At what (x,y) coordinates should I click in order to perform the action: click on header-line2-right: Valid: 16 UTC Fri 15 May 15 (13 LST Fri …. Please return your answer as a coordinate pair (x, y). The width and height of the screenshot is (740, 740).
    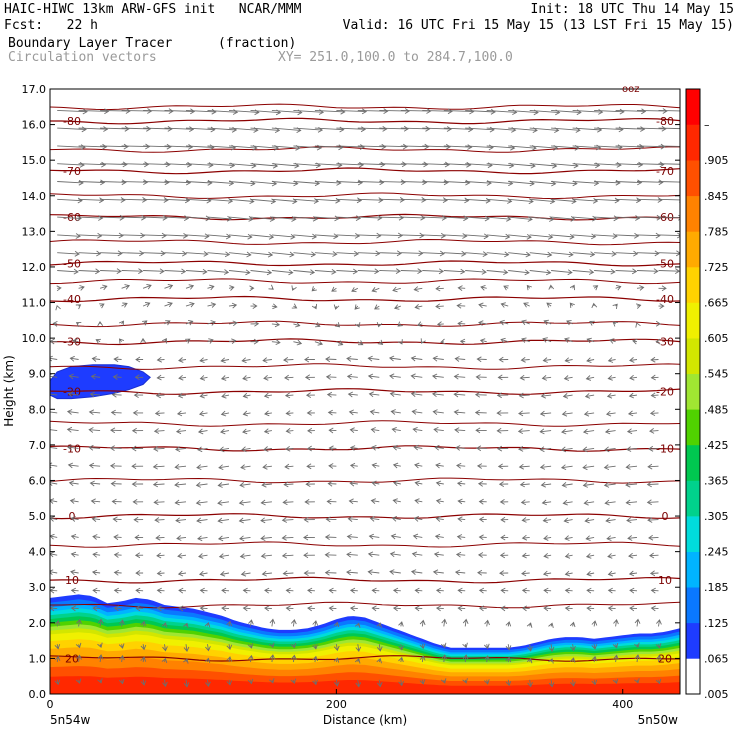
    Looking at the image, I should click on (538, 25).